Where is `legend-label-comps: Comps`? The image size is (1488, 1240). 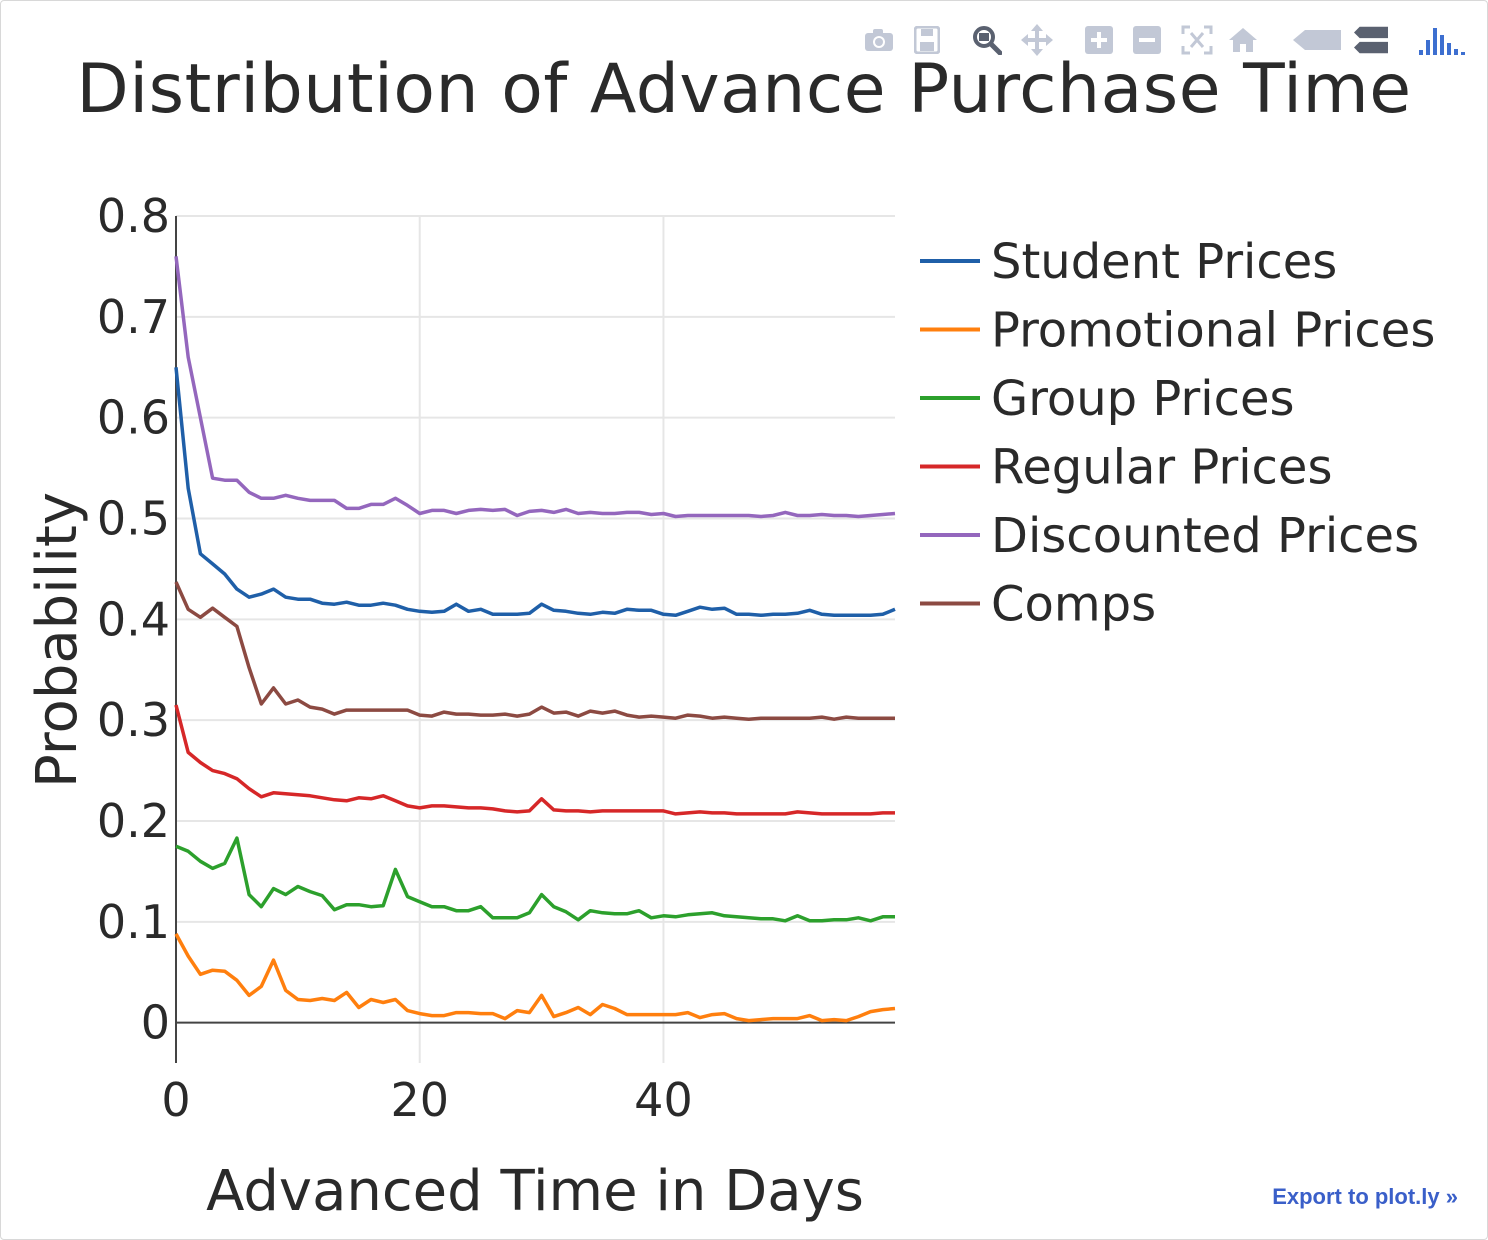
legend-label-comps: Comps is located at coordinates (1073, 605).